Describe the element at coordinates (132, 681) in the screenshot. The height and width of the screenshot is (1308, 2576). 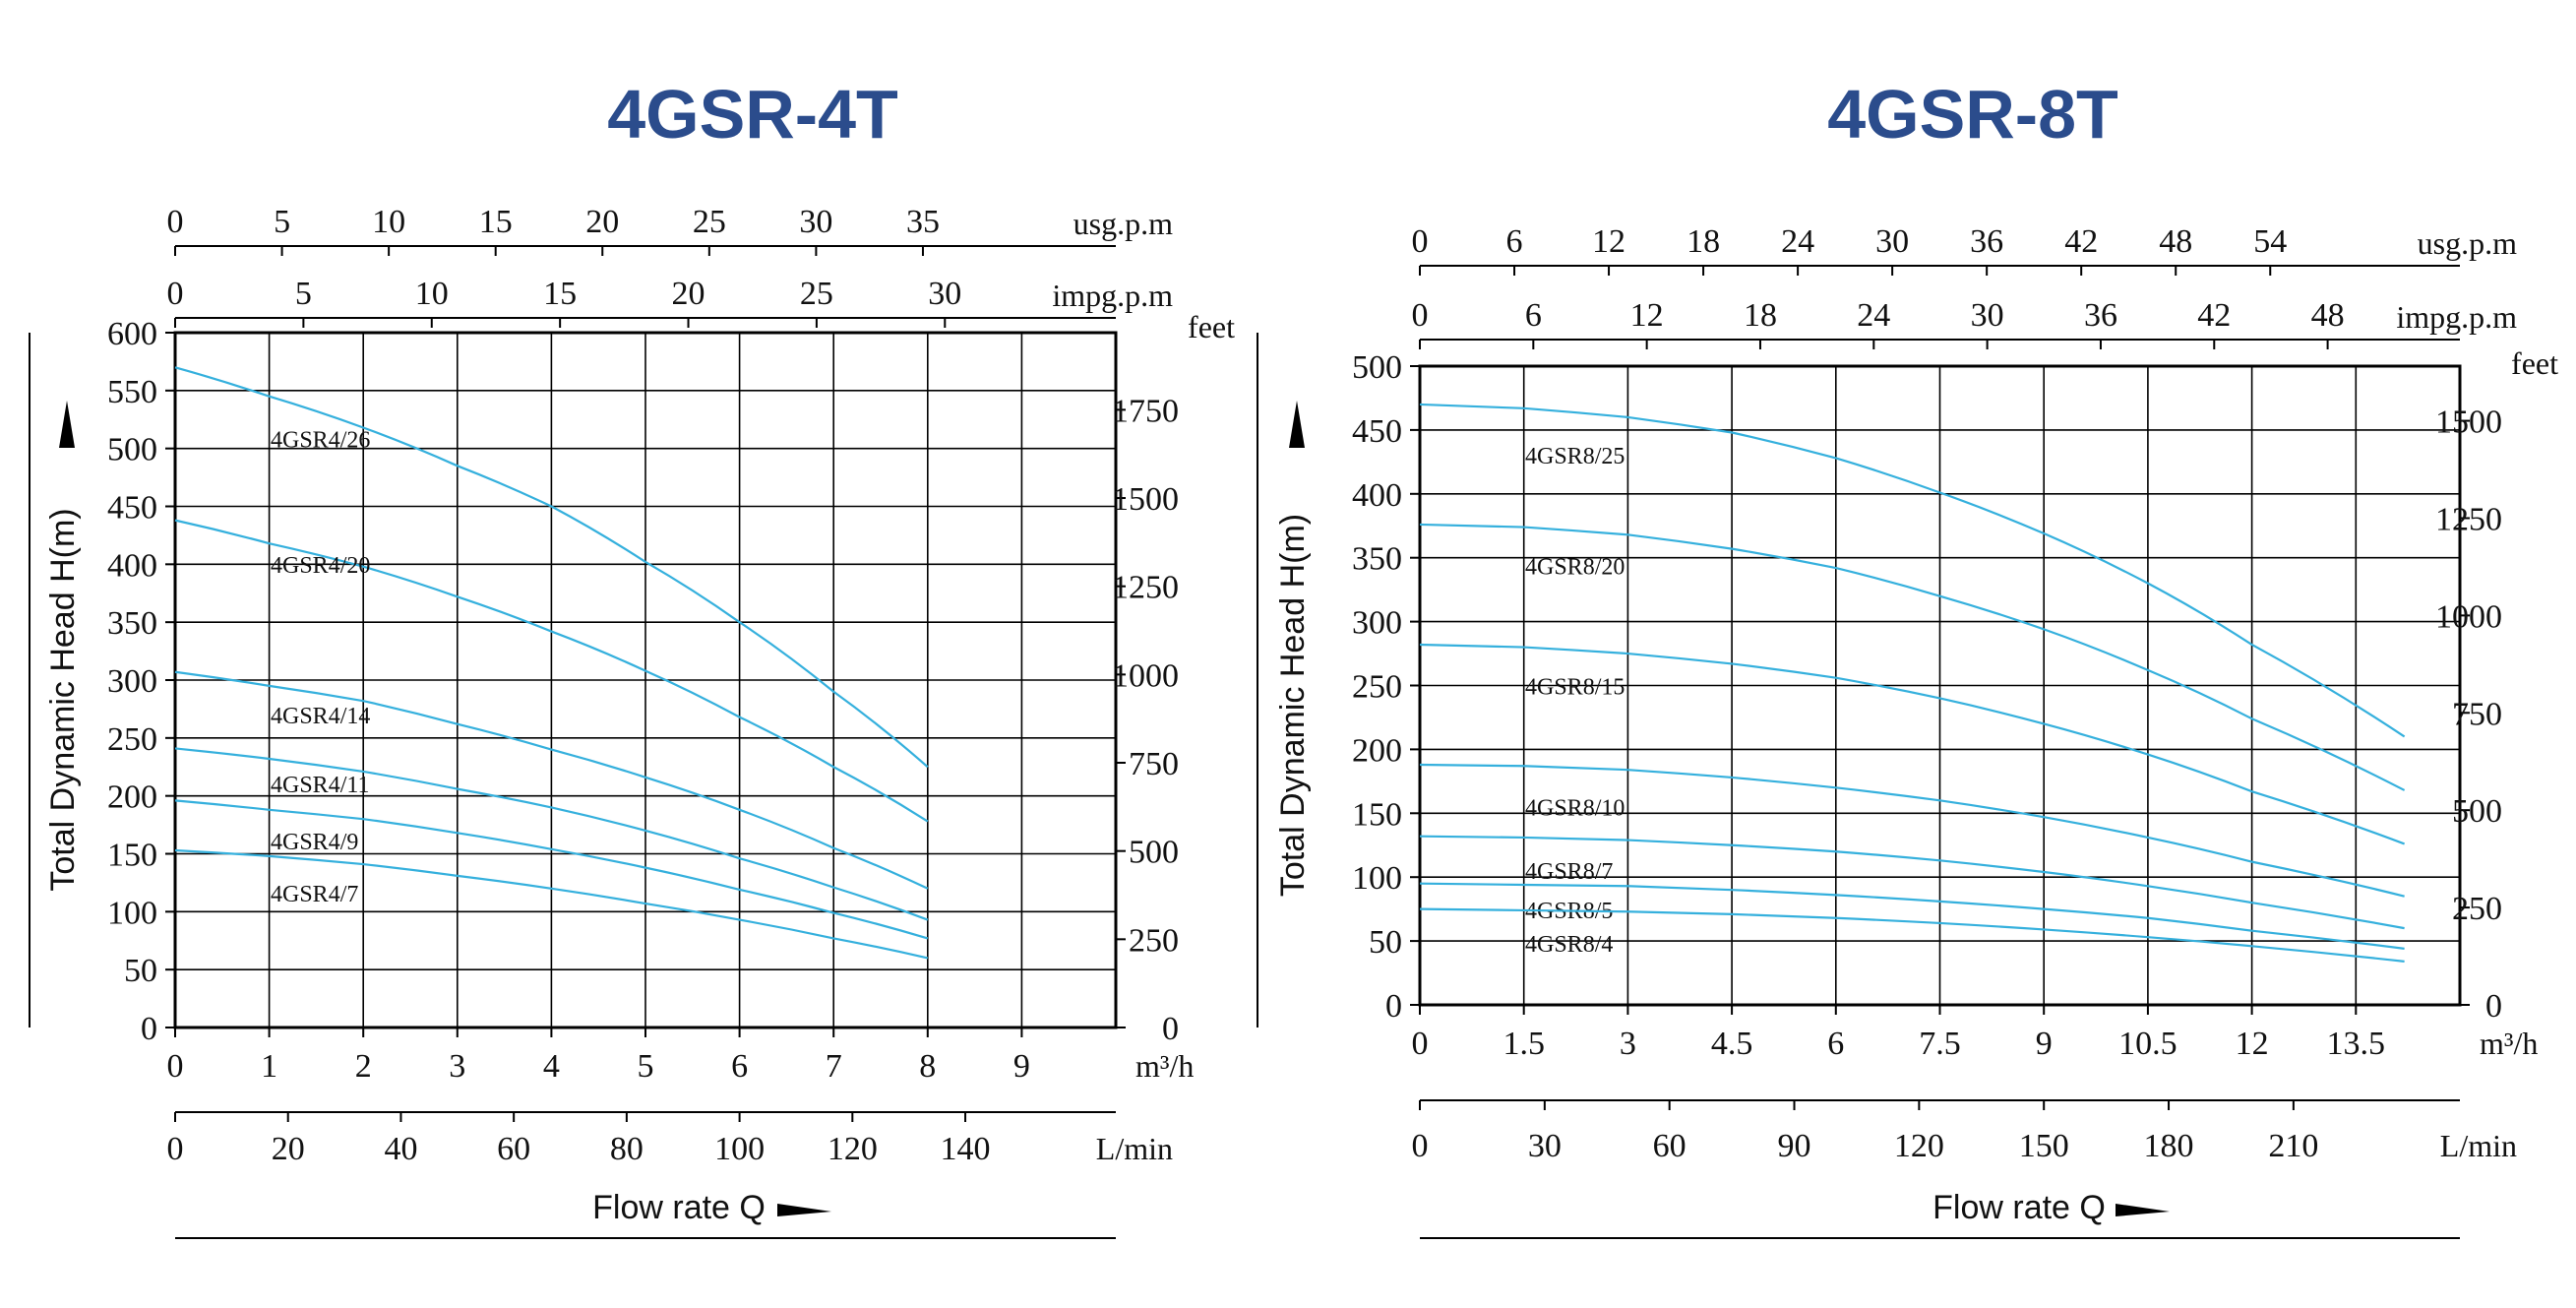
I see `y-tick-label: 300` at that location.